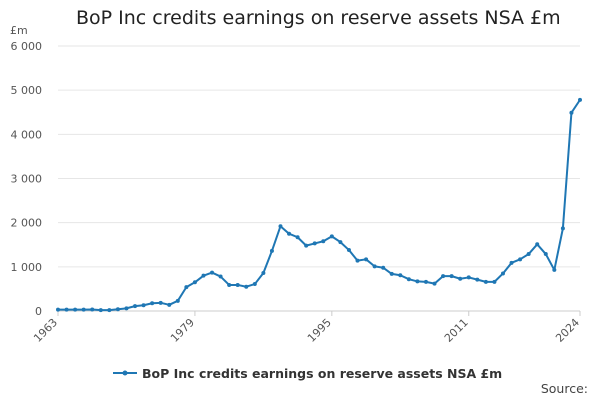 The image size is (600, 400). I want to click on y-tick-label: 0, so click(38, 311).